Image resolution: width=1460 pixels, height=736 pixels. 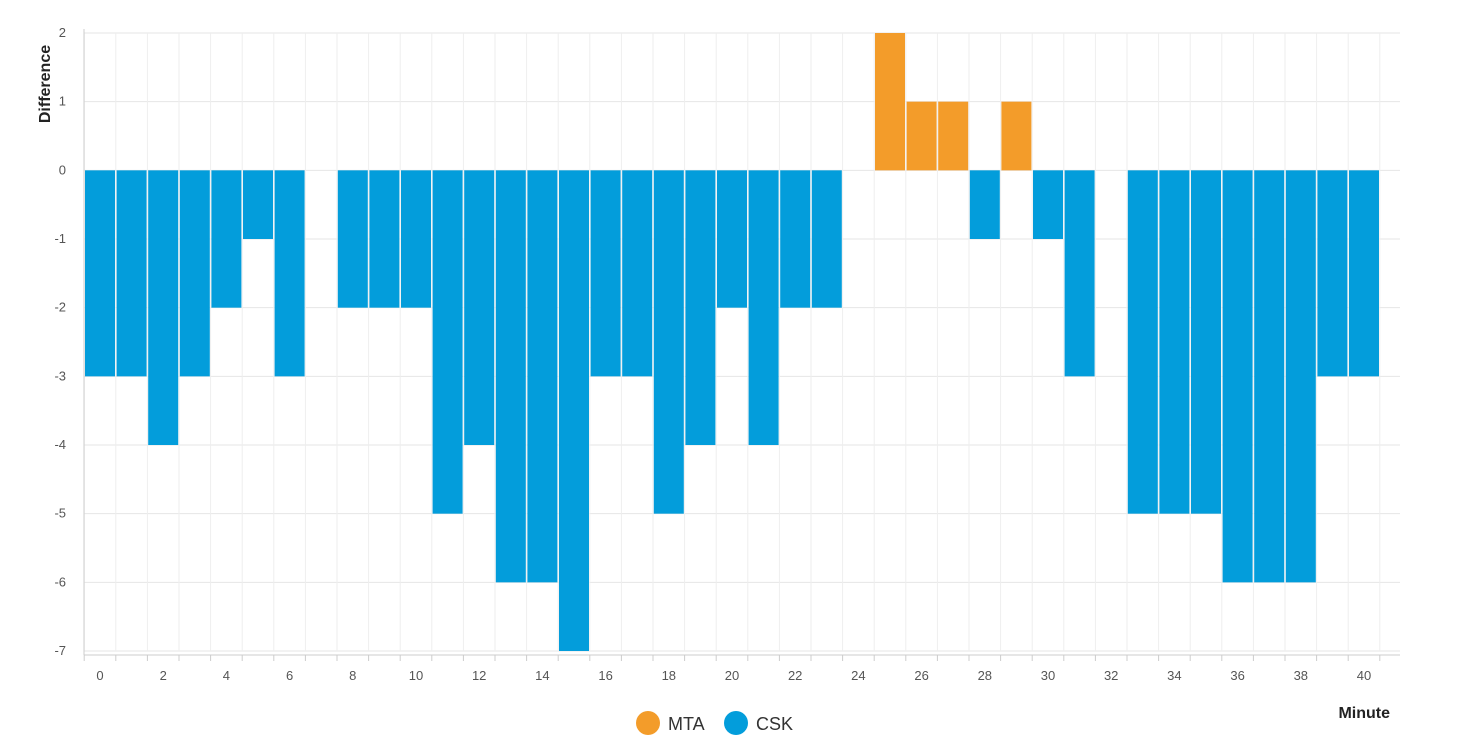 I want to click on legend: MTA CSK, so click(x=714, y=723).